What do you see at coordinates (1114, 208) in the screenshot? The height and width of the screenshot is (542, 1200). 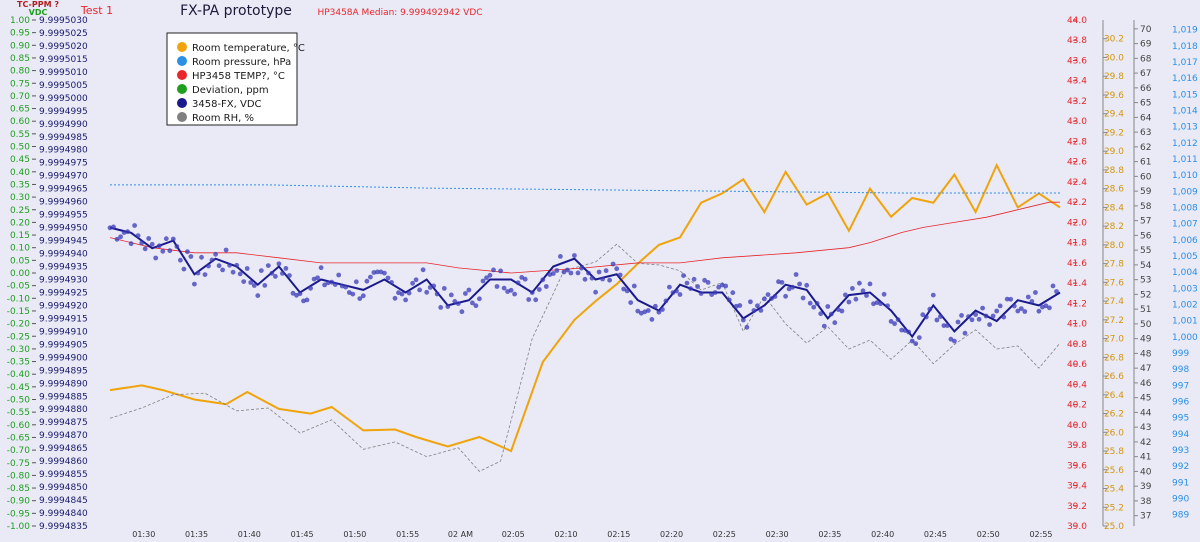 I see `tick-label-room-temp-9: 28.4` at bounding box center [1114, 208].